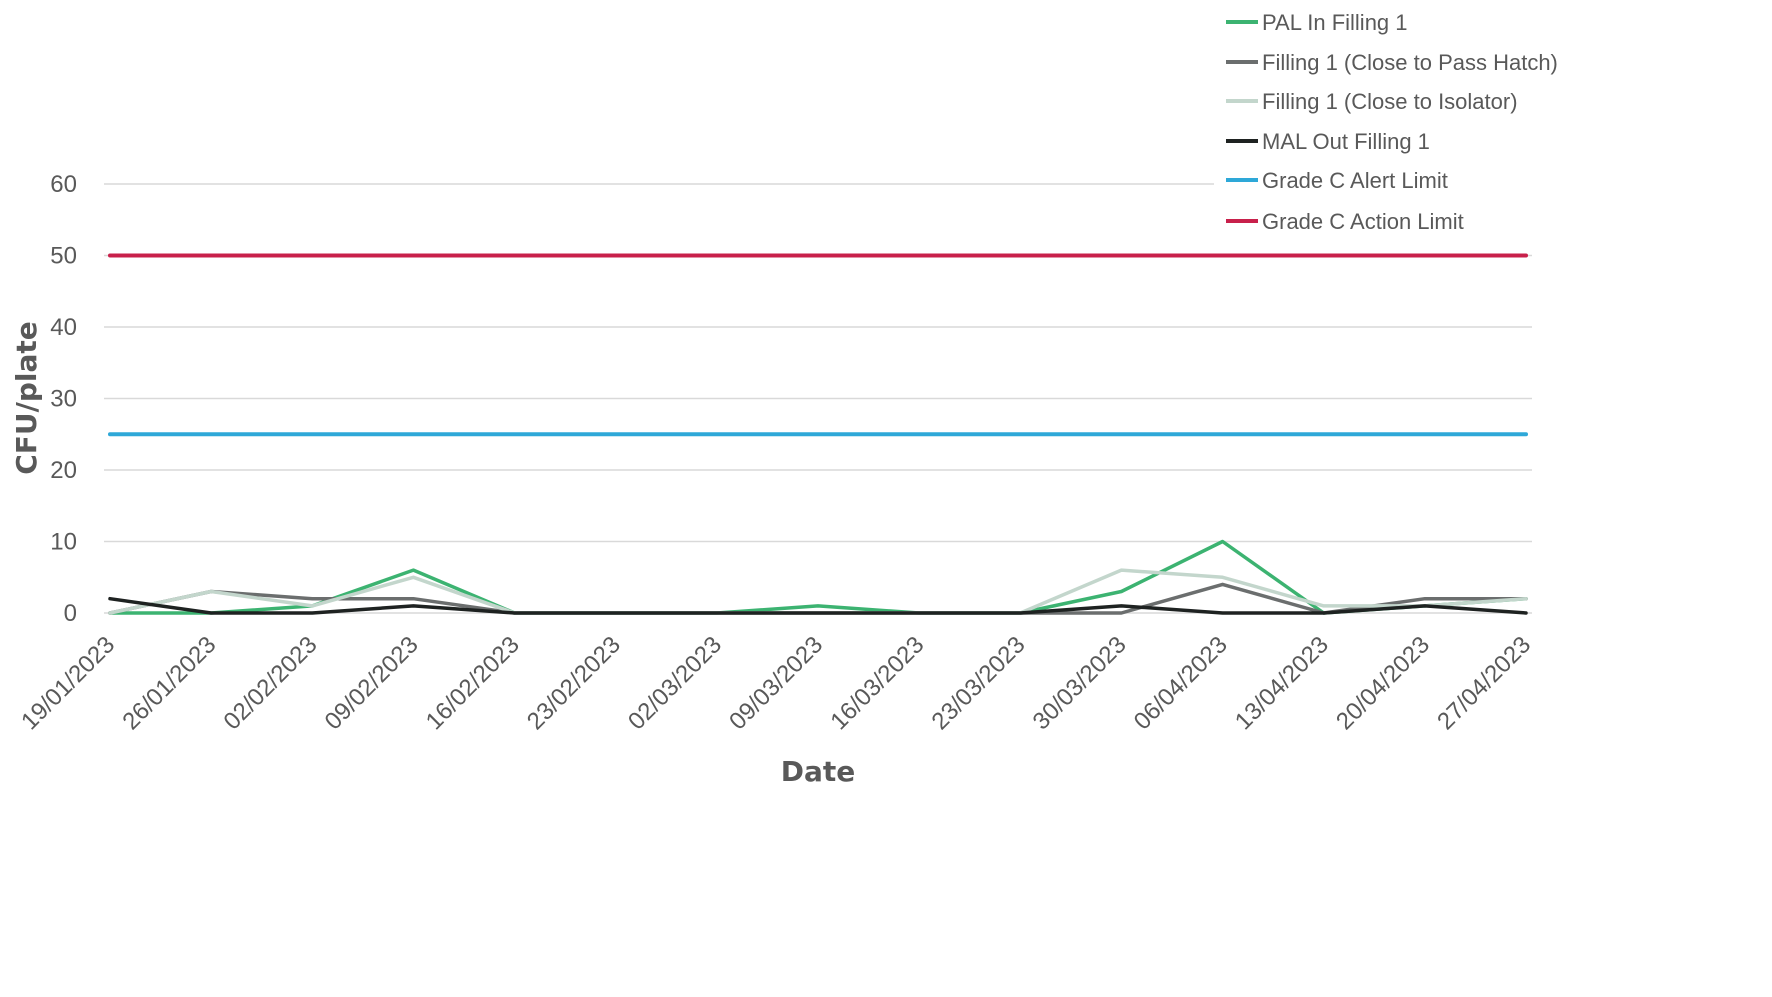 This screenshot has width=1772, height=997. What do you see at coordinates (70, 613) in the screenshot?
I see `y-tick-label: 0` at bounding box center [70, 613].